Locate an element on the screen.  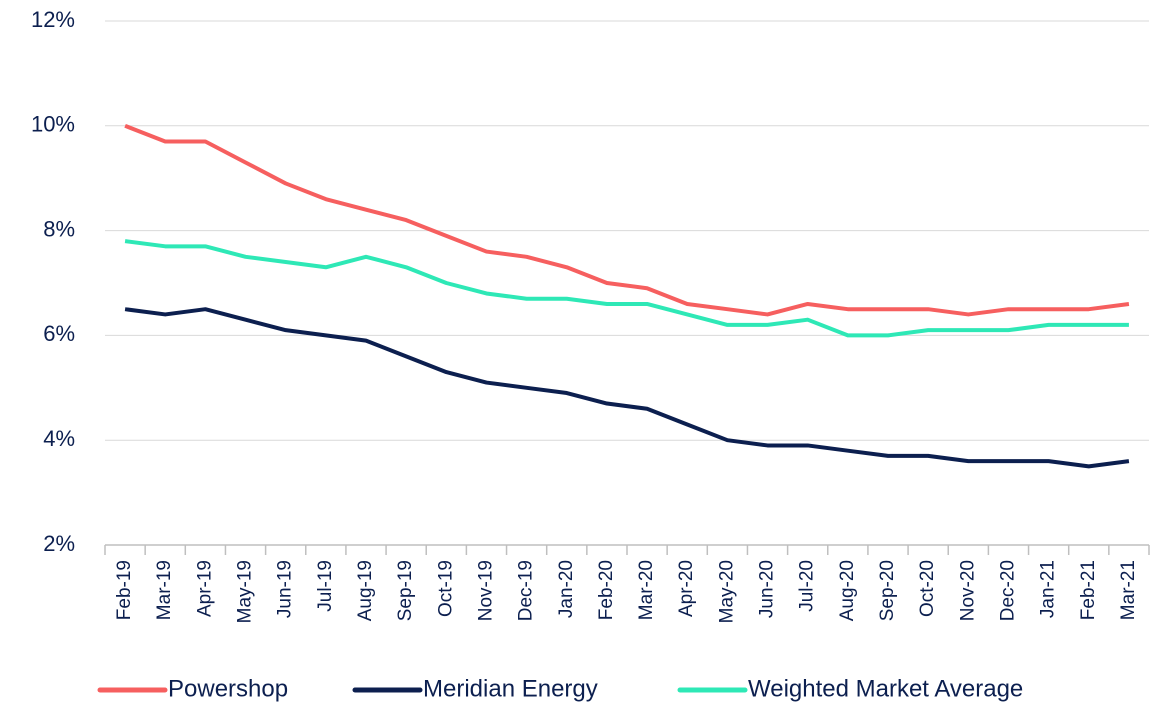
y-tick-label: 10% is located at coordinates (53, 124).